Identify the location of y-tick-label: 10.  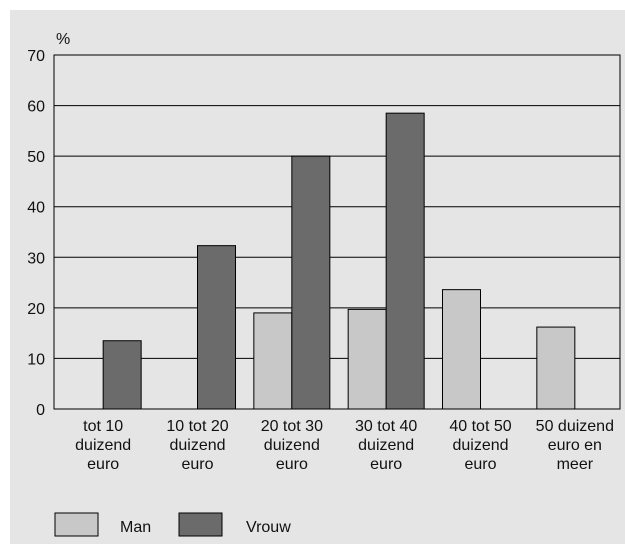
(36, 359).